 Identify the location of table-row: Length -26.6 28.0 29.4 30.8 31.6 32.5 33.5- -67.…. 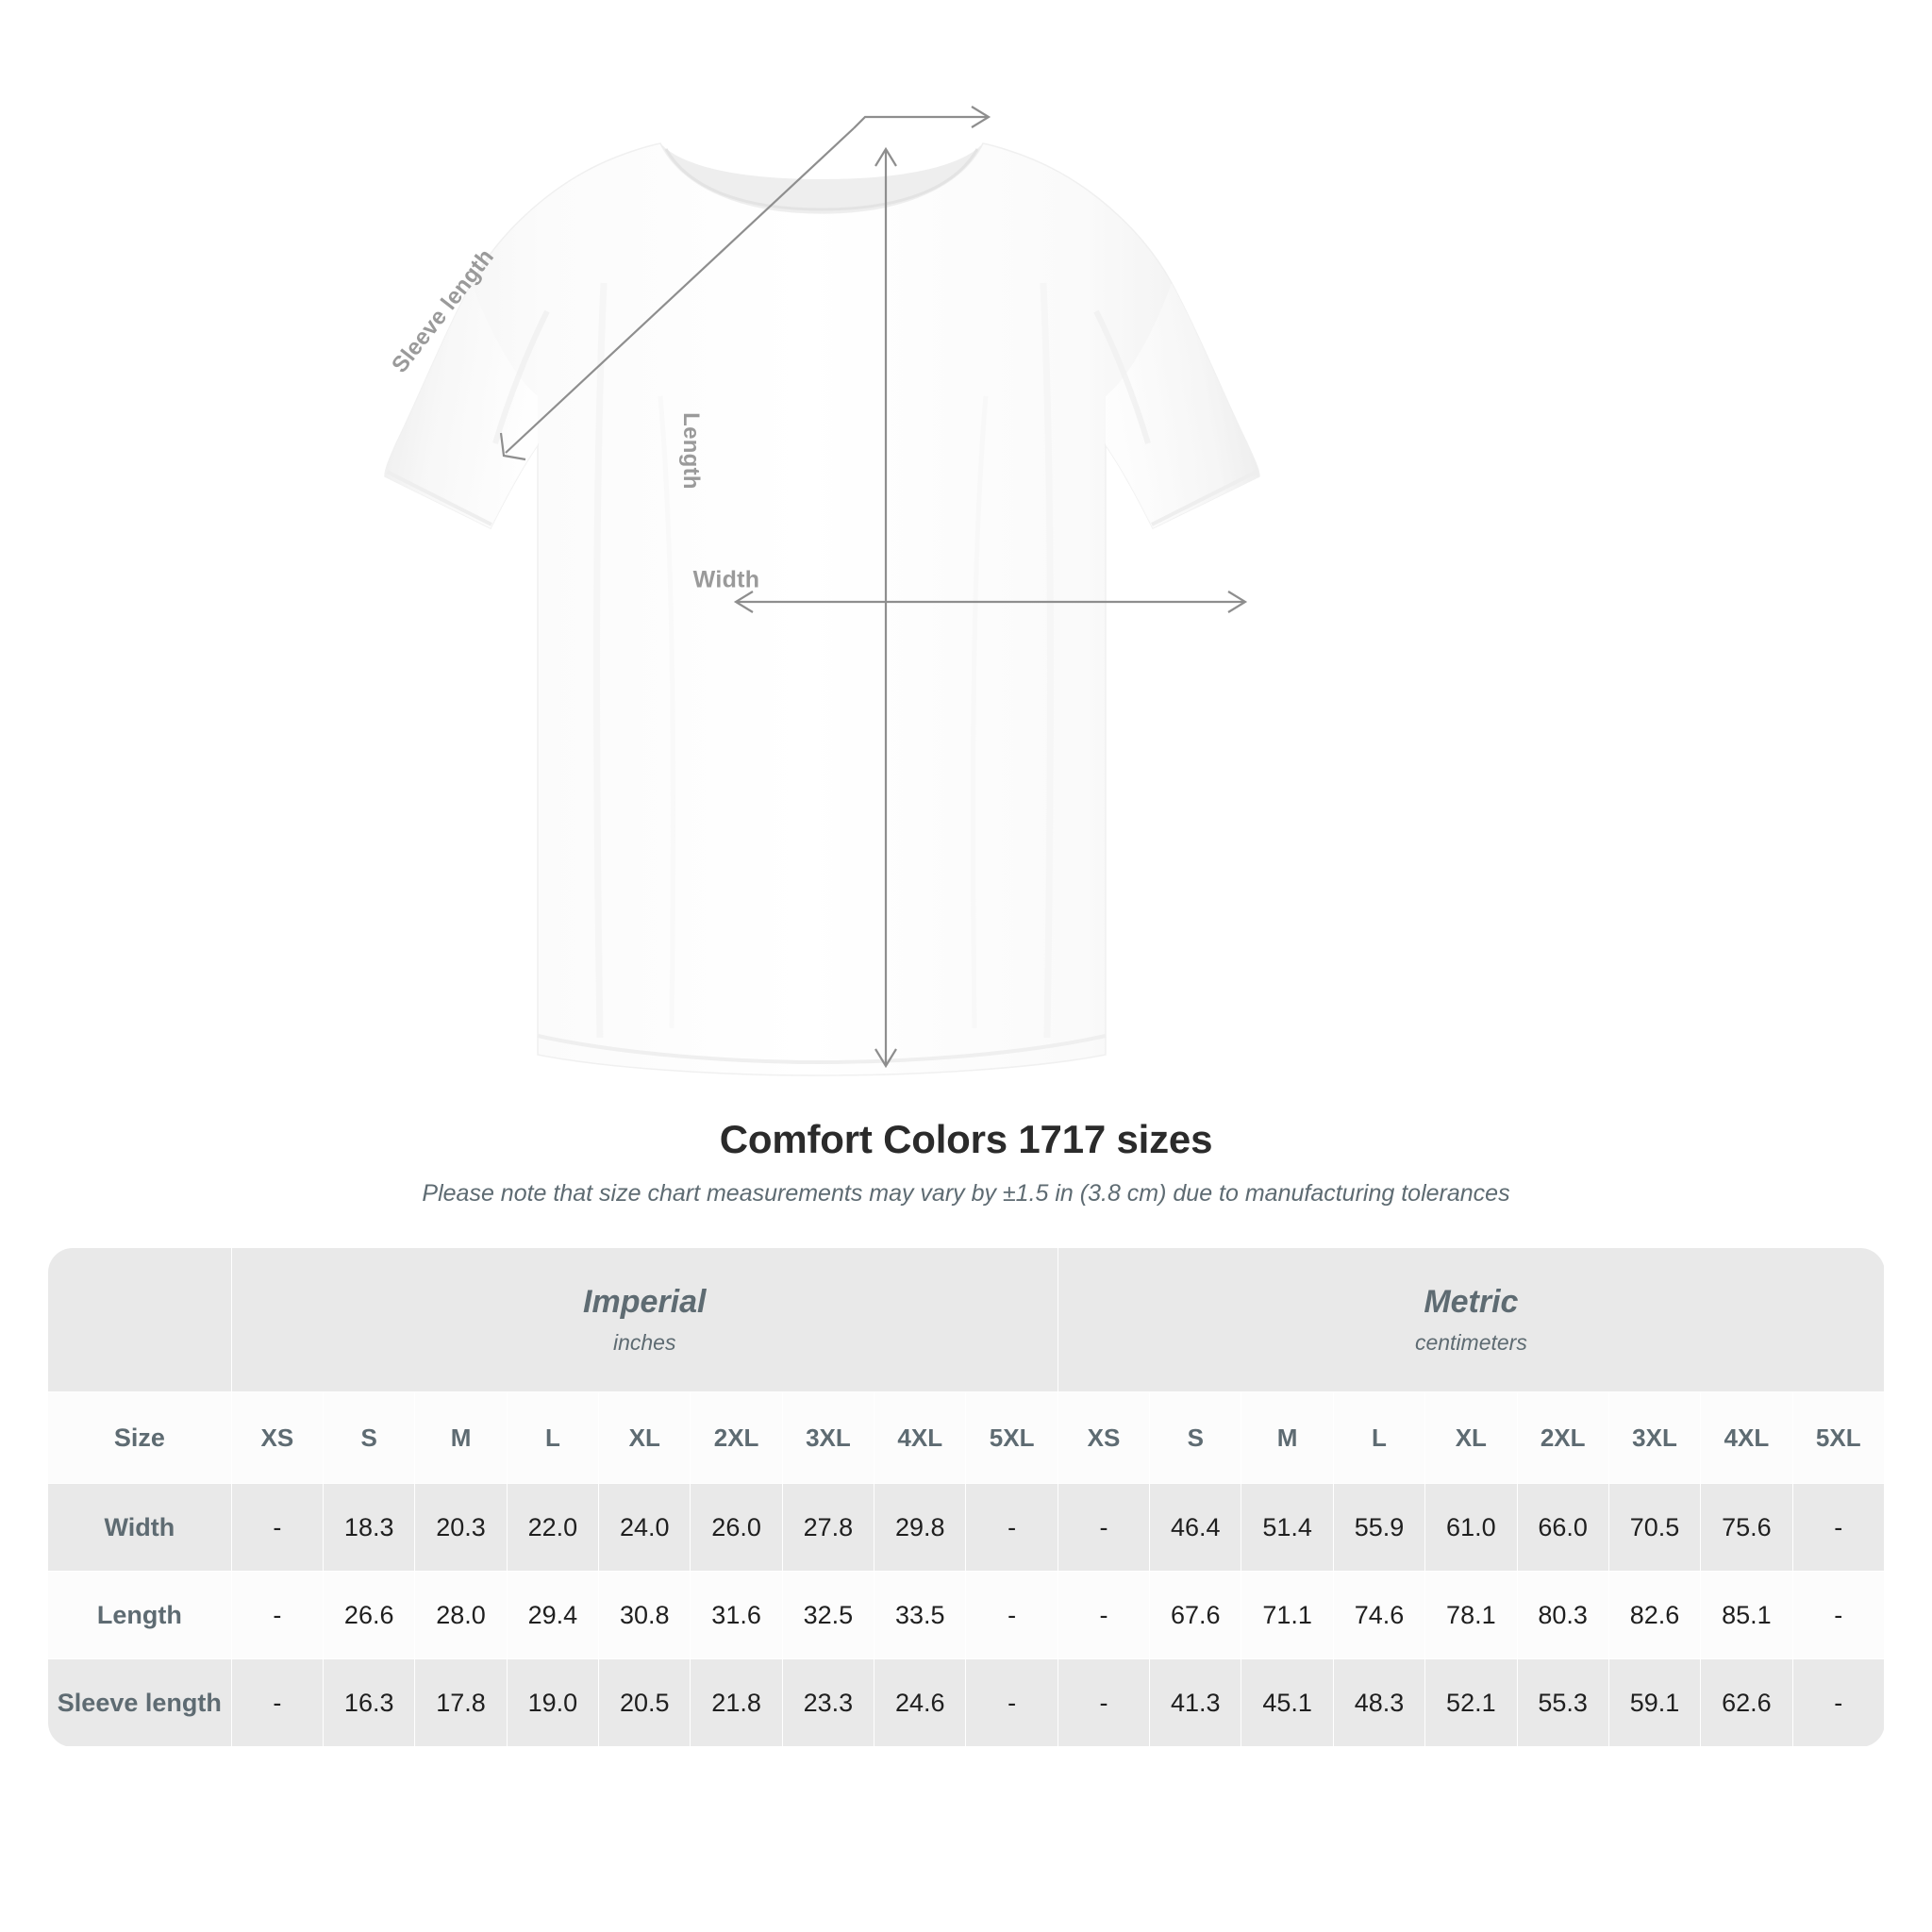
(967, 1616).